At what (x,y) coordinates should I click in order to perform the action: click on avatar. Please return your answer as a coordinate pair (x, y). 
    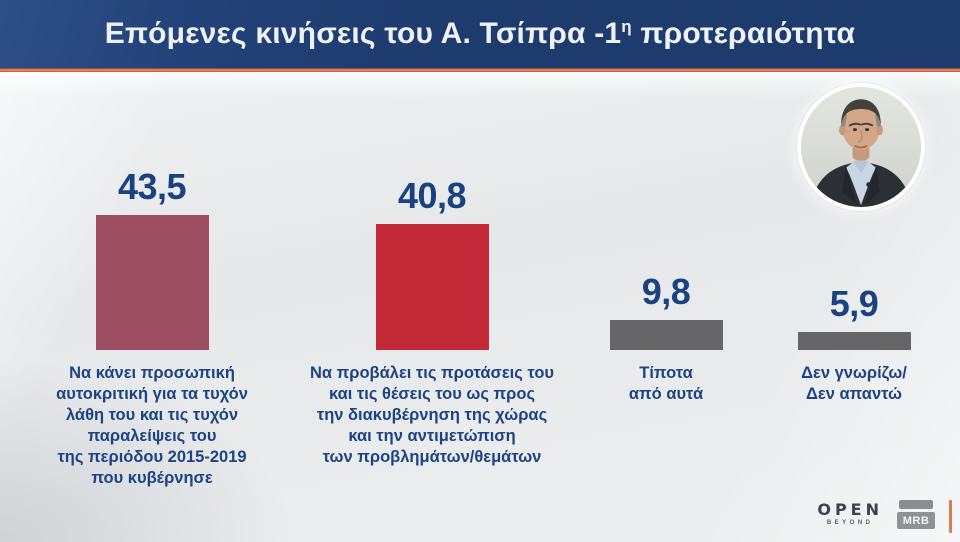
    Looking at the image, I should click on (861, 147).